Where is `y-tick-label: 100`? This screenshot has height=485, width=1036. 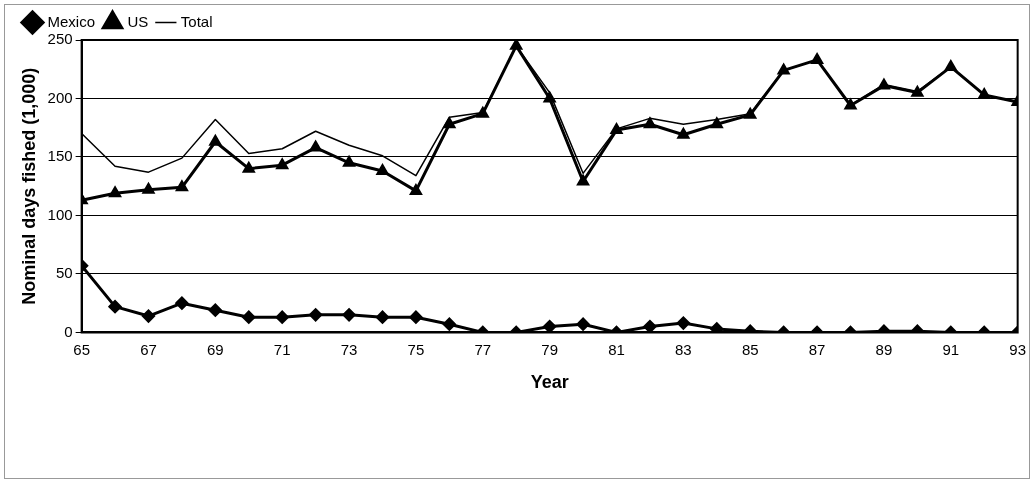 y-tick-label: 100 is located at coordinates (60, 214).